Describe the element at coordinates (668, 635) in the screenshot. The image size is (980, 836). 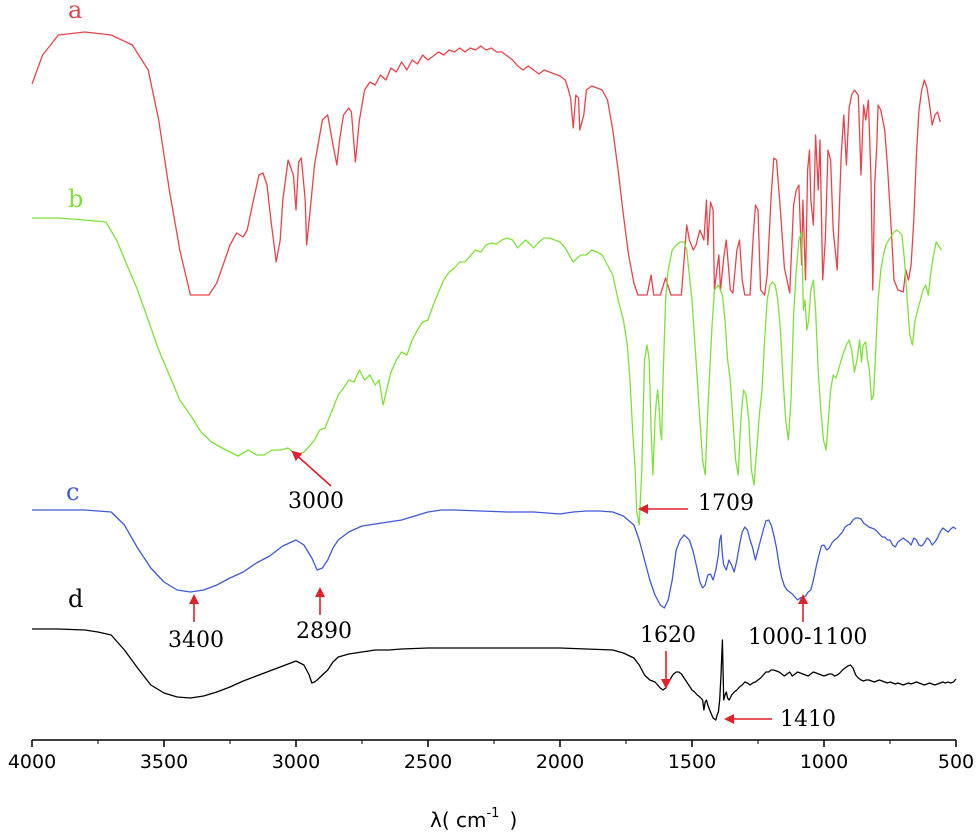
I see `annotation-1620: 1620` at that location.